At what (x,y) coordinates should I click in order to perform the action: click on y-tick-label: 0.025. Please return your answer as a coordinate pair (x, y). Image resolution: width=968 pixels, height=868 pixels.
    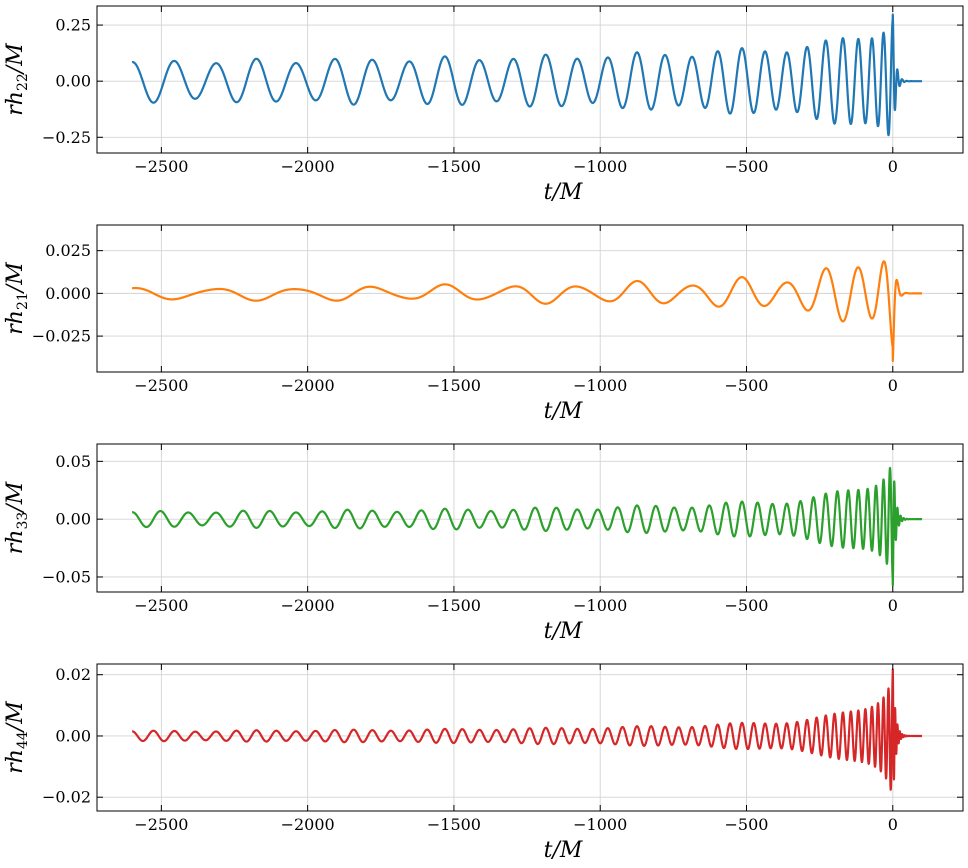
    Looking at the image, I should click on (68, 250).